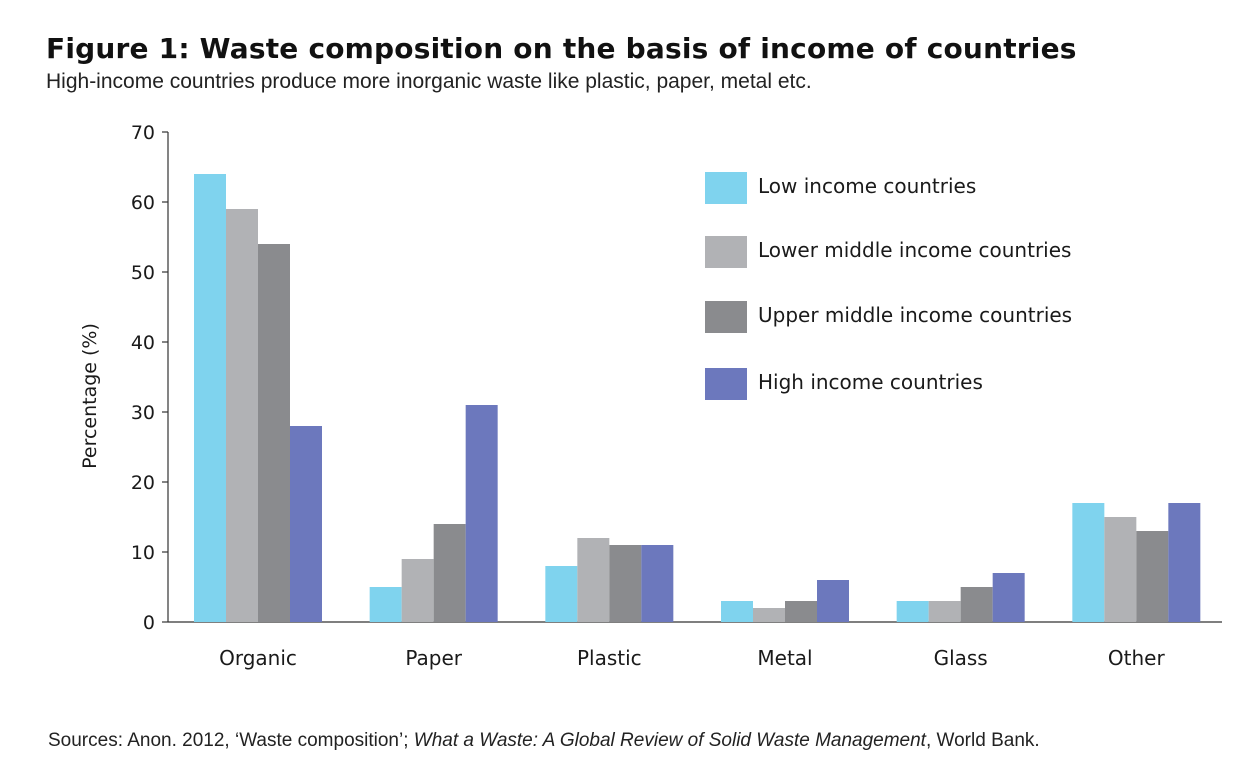 The image size is (1251, 761). I want to click on legend-label: Low income countries, so click(867, 186).